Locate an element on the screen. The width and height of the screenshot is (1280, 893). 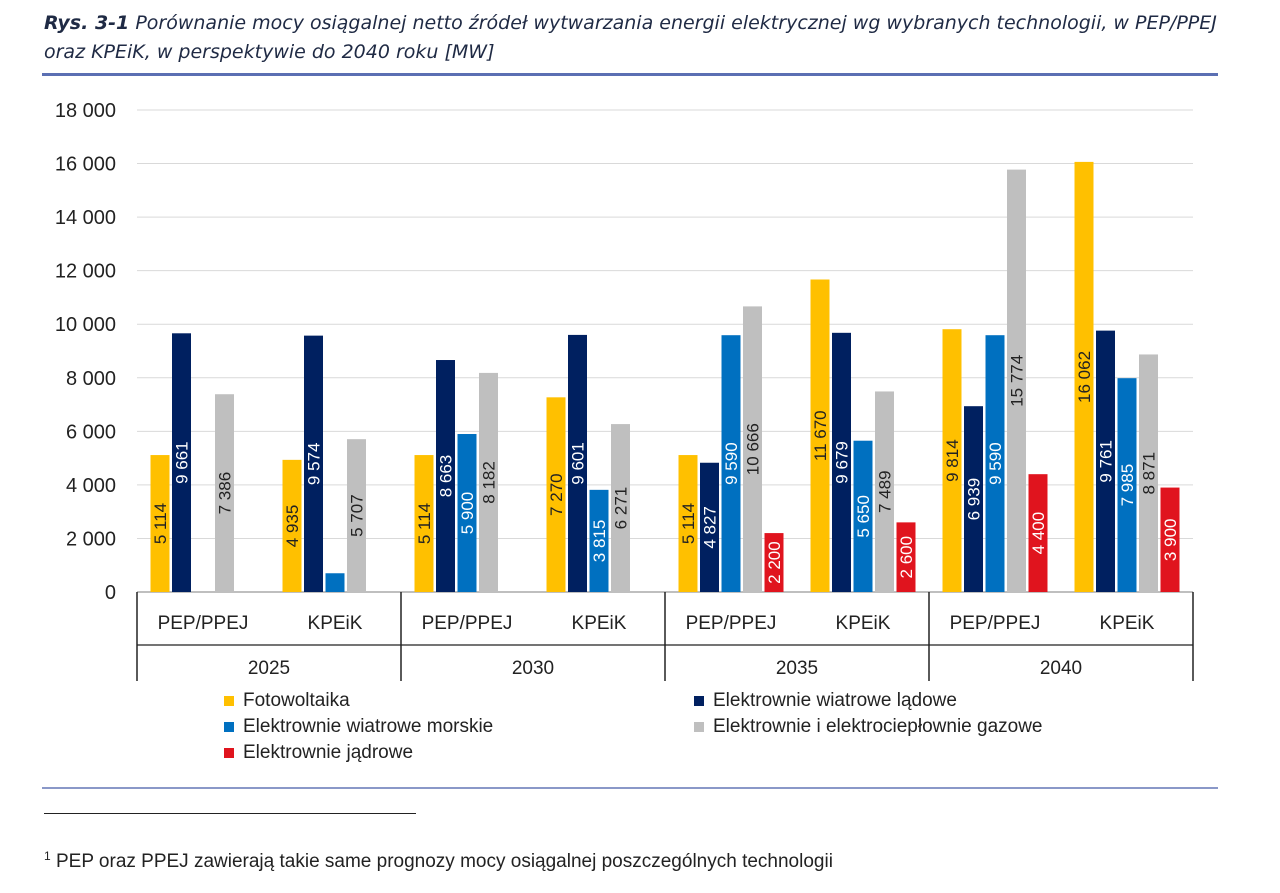
y-tick-label: 10 000 is located at coordinates (85, 325).